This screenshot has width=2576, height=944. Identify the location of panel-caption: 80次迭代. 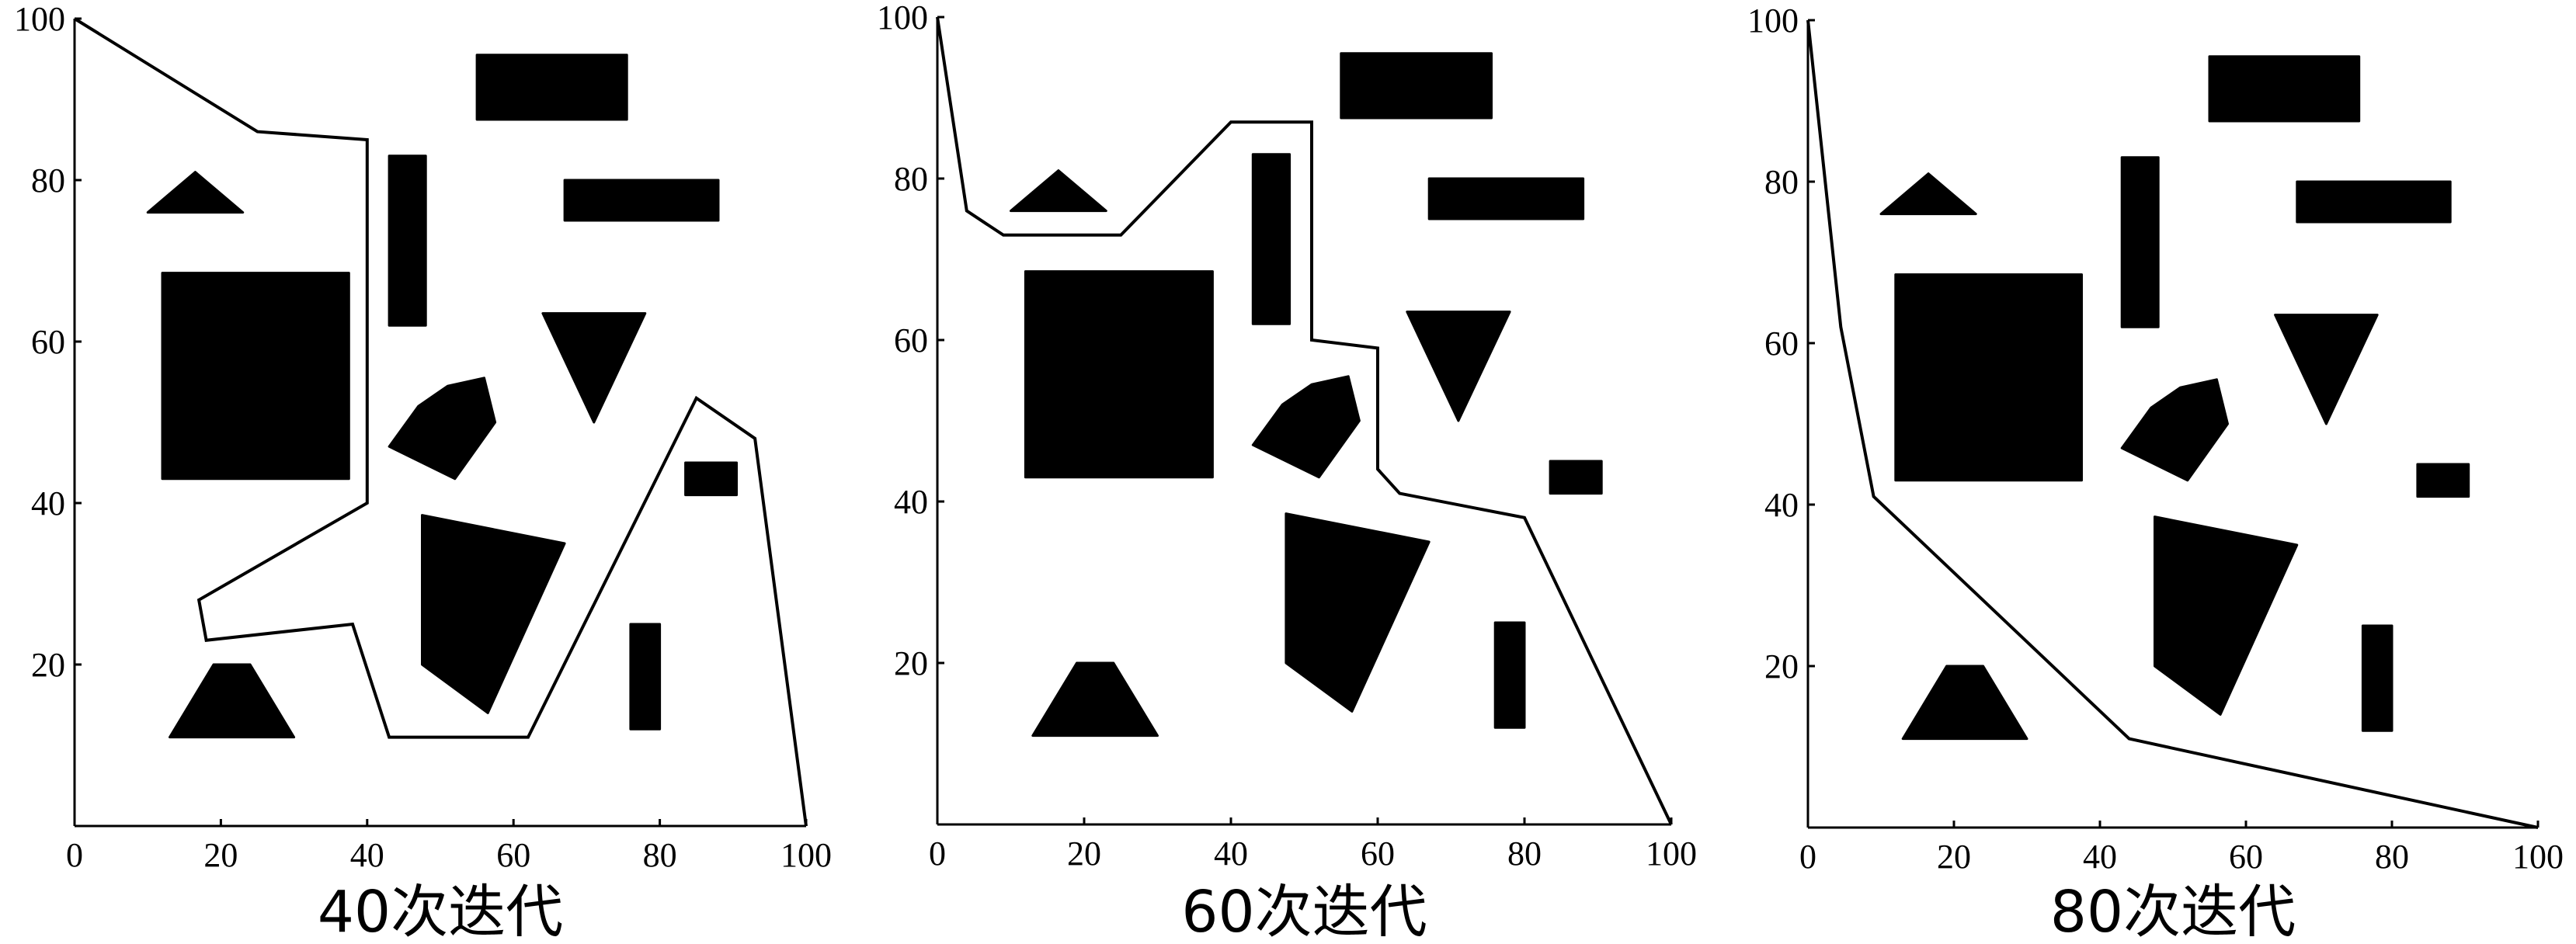
(2173, 911).